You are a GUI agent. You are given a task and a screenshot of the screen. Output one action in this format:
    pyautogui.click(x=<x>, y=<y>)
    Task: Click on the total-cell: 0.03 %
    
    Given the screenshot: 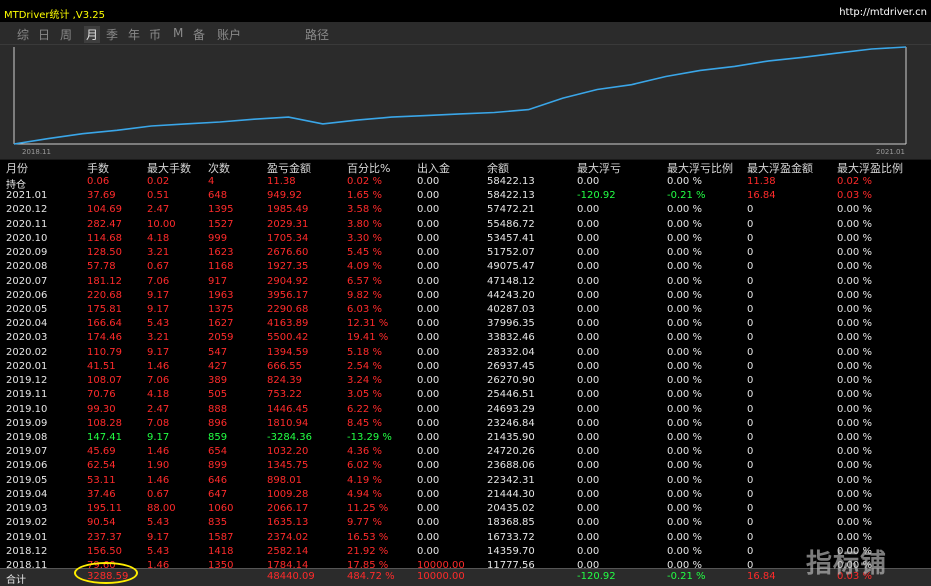 What is the action you would take?
    pyautogui.click(x=854, y=576)
    